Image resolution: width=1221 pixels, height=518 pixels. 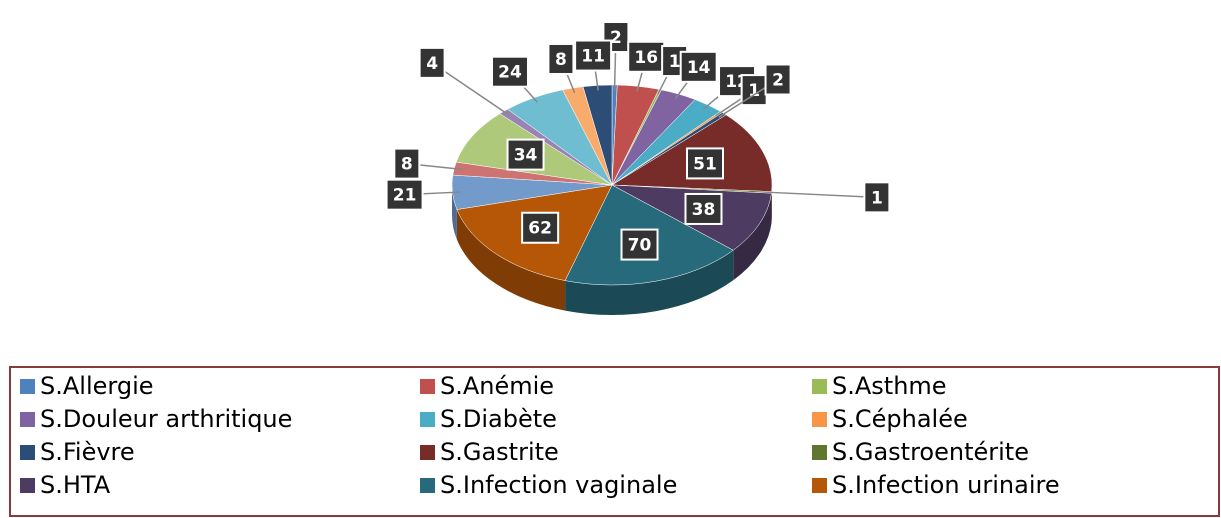 I want to click on legend-label: S.Céphalée, so click(x=900, y=419).